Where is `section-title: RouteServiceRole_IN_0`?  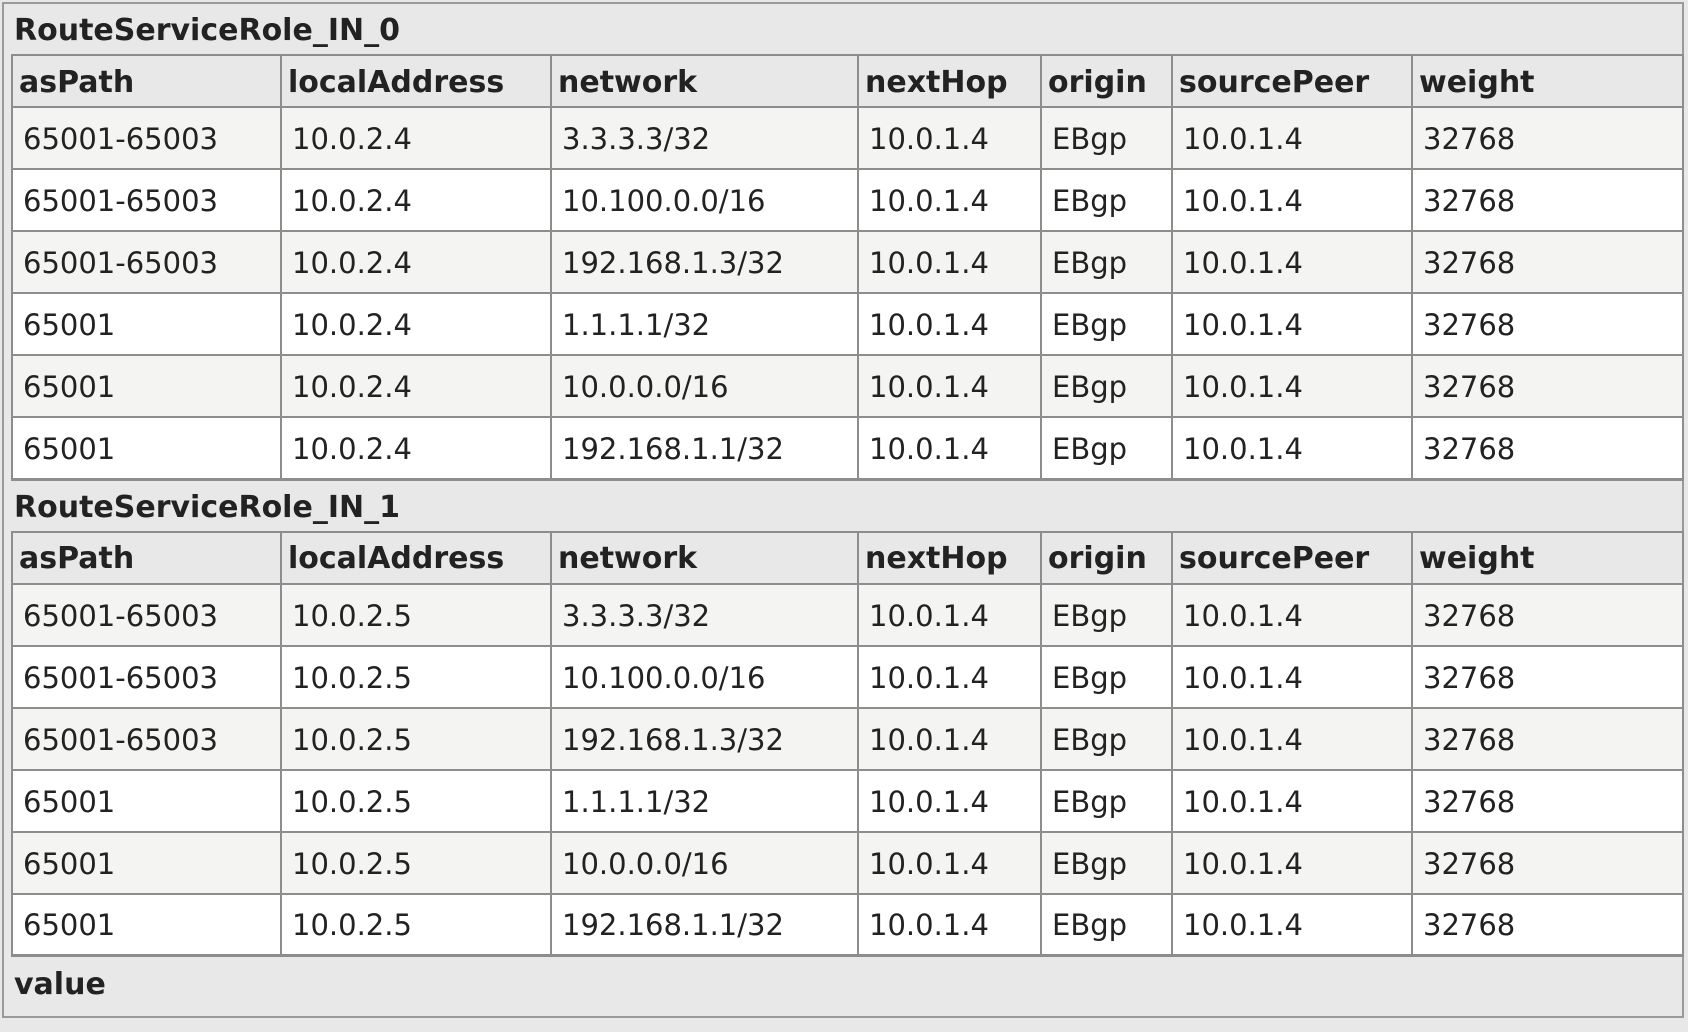 section-title: RouteServiceRole_IN_0 is located at coordinates (207, 30).